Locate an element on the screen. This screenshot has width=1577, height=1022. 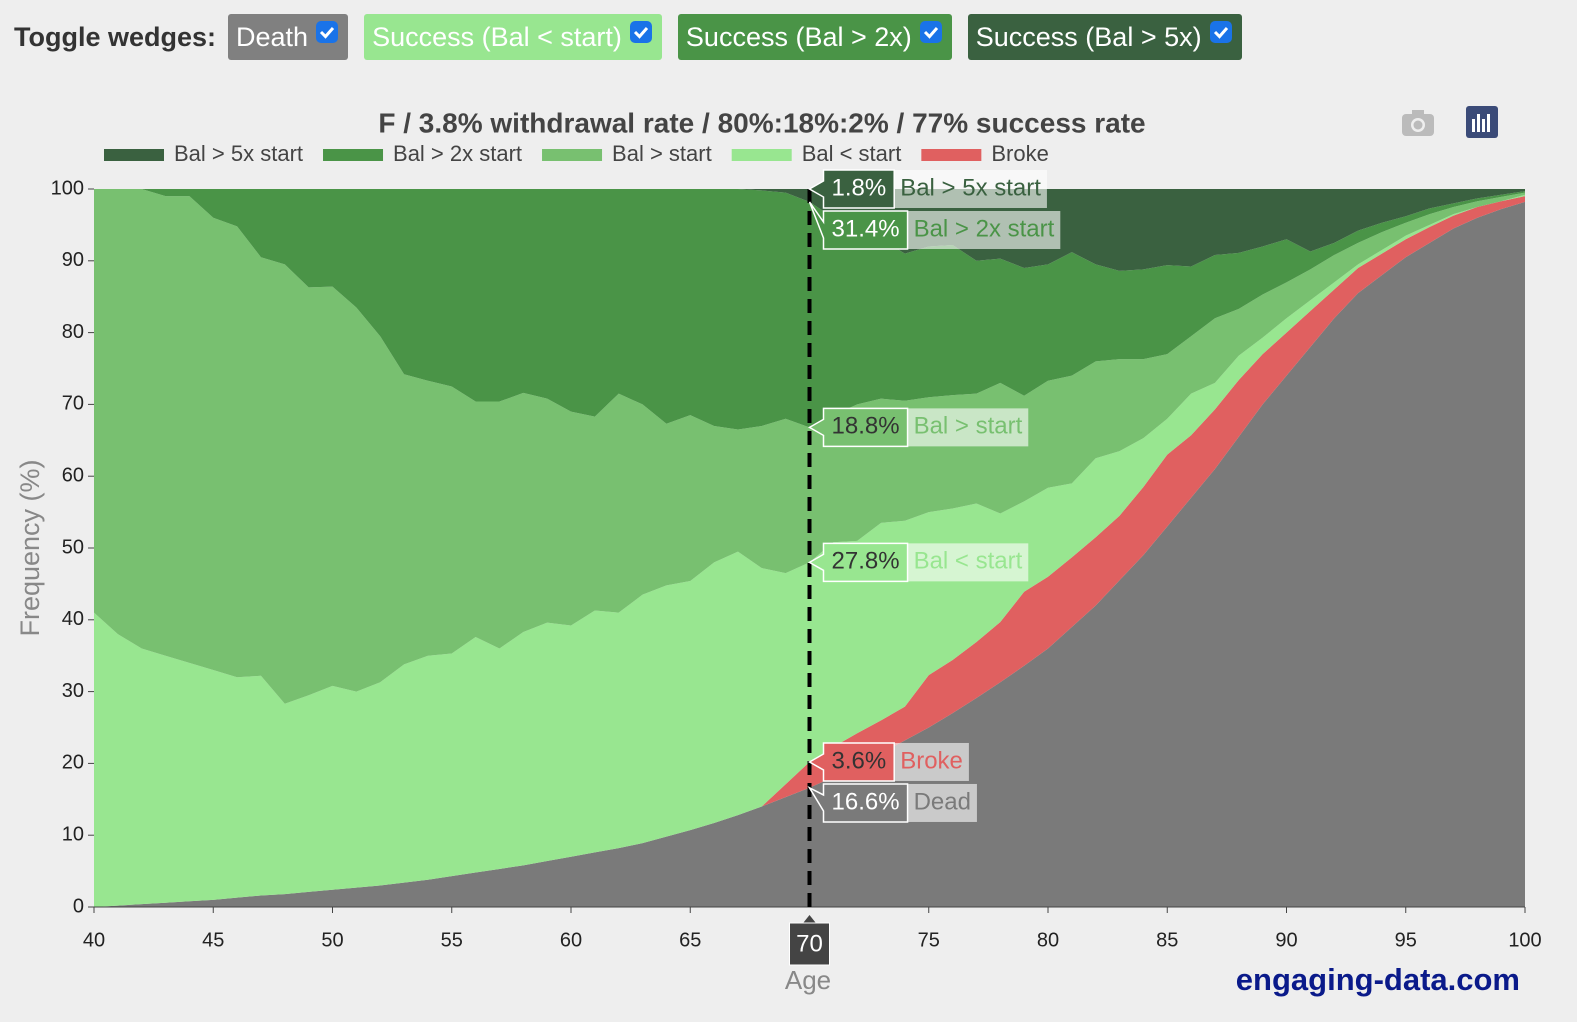
tooltip-value: 18.8% is located at coordinates (866, 426).